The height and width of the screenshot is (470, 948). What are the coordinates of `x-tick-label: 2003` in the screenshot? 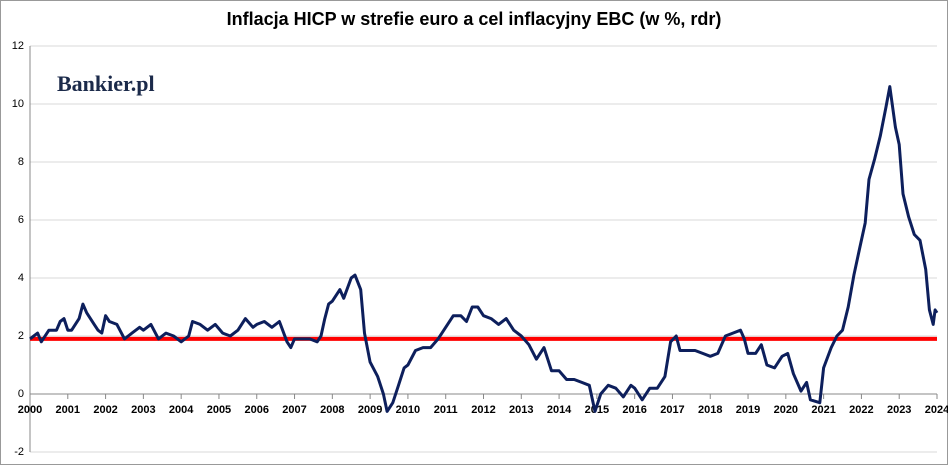 It's located at (143, 410).